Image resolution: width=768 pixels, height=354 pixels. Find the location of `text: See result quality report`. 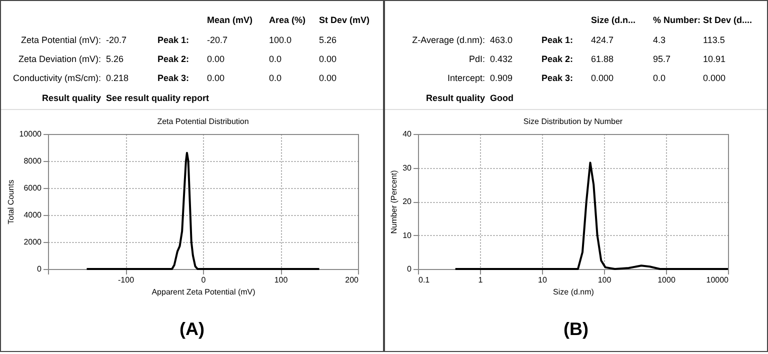

text: See result quality report is located at coordinates (158, 98).